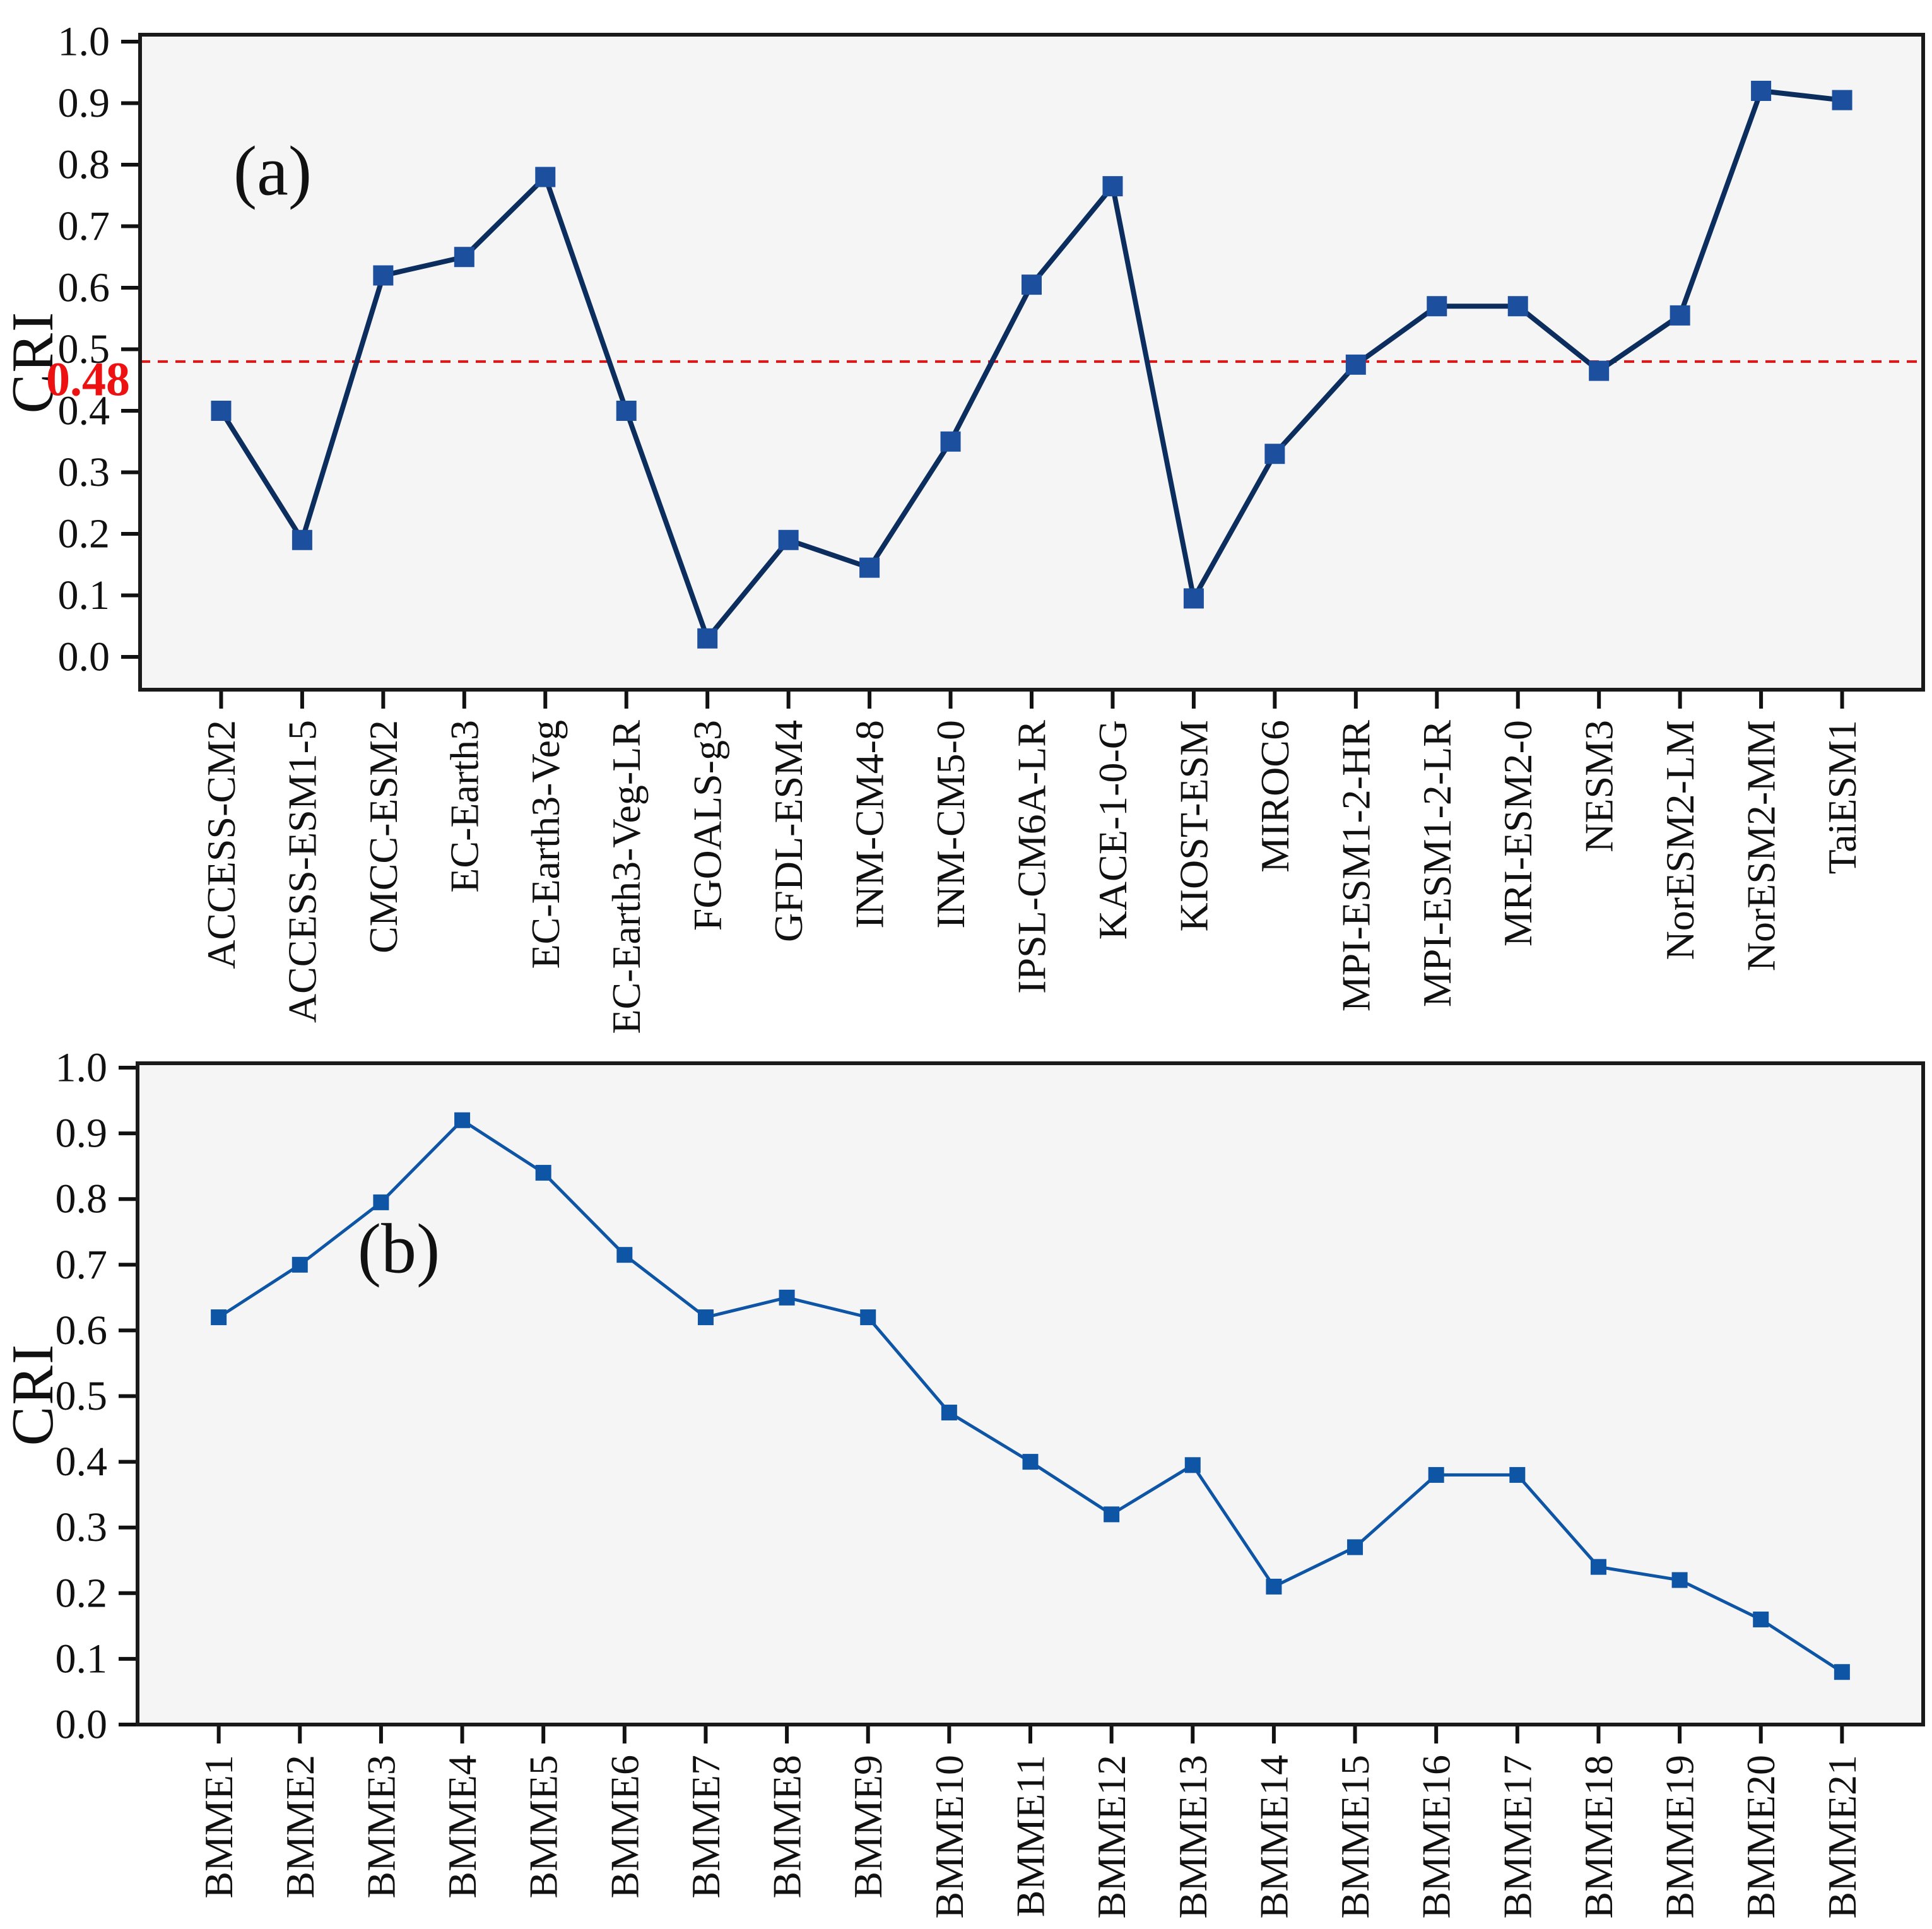 The height and width of the screenshot is (1929, 1932). Describe the element at coordinates (1192, 1837) in the screenshot. I see `x-tick-label: BMME13` at that location.